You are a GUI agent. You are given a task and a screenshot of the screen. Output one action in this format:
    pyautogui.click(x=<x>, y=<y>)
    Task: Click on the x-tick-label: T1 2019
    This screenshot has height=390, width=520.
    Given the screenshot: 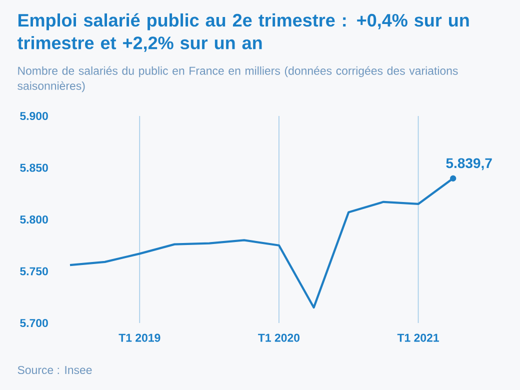 What is the action you would take?
    pyautogui.click(x=139, y=338)
    